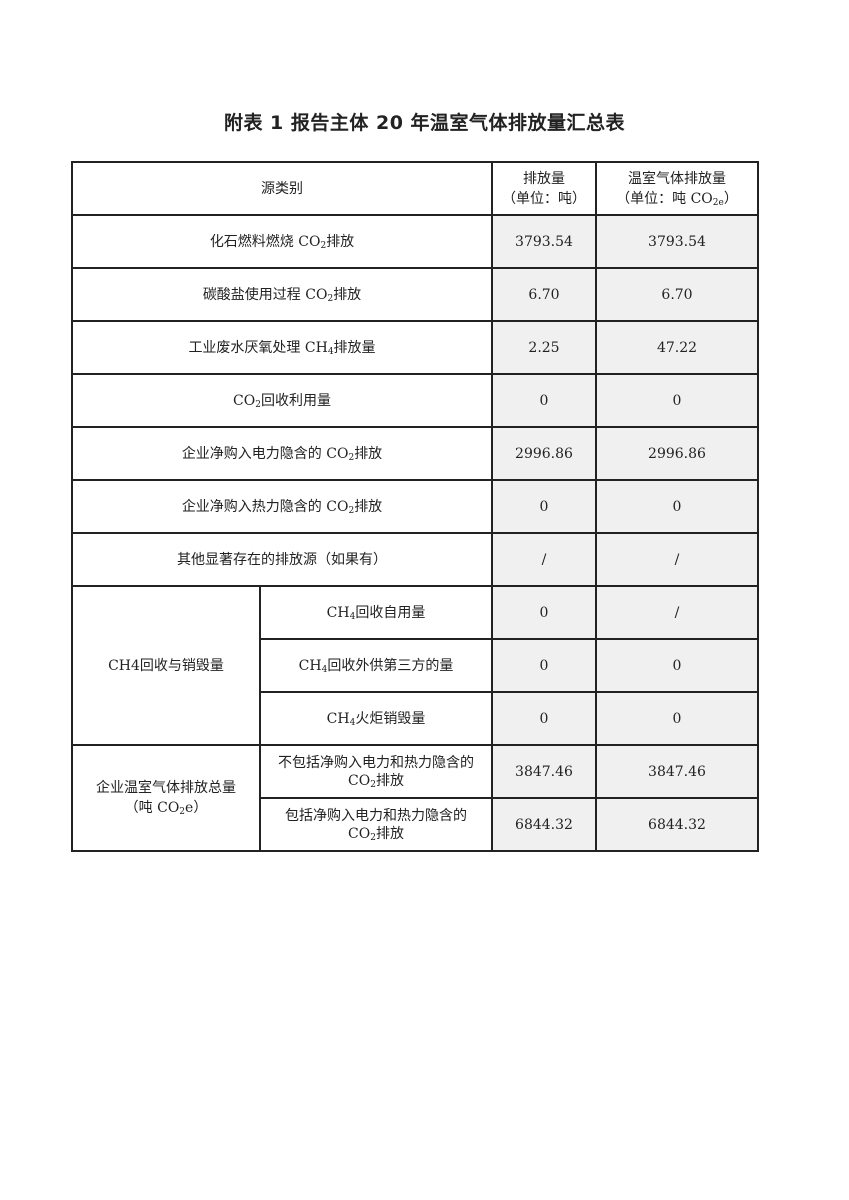 This screenshot has width=849, height=1200. What do you see at coordinates (677, 771) in the screenshot?
I see `co2e-value: 3847.46` at bounding box center [677, 771].